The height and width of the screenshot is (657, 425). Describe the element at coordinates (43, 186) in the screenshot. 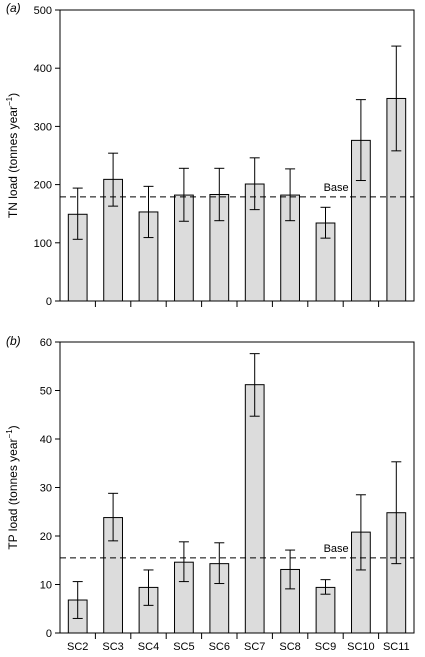

I see `y-tick-label: 200` at that location.